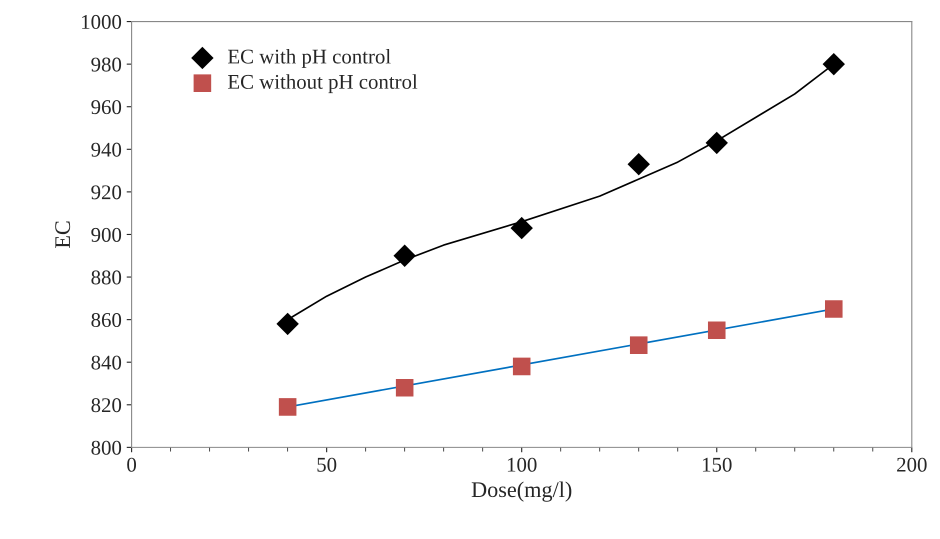 The width and height of the screenshot is (940, 539). What do you see at coordinates (131, 465) in the screenshot?
I see `x-tick-label: 0` at bounding box center [131, 465].